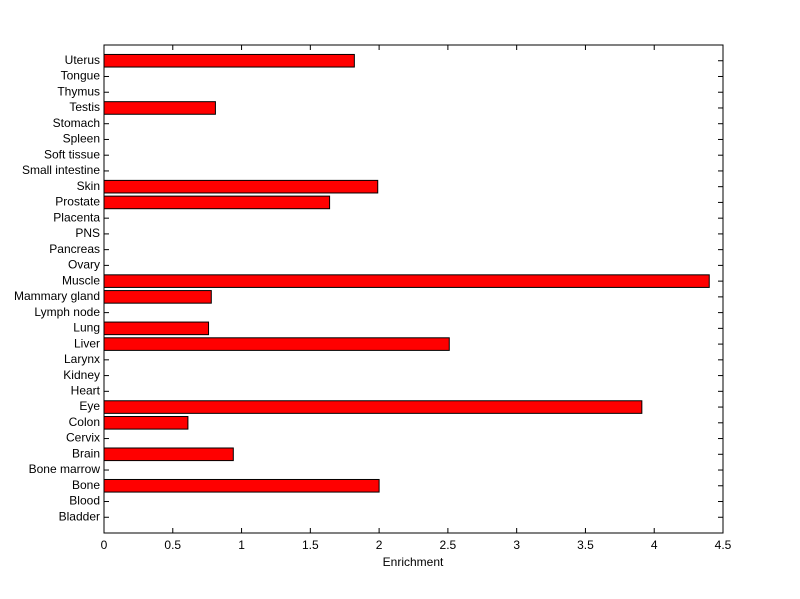 This screenshot has height=599, width=800. Describe the element at coordinates (74, 249) in the screenshot. I see `y-tick-label: Pancreas` at that location.